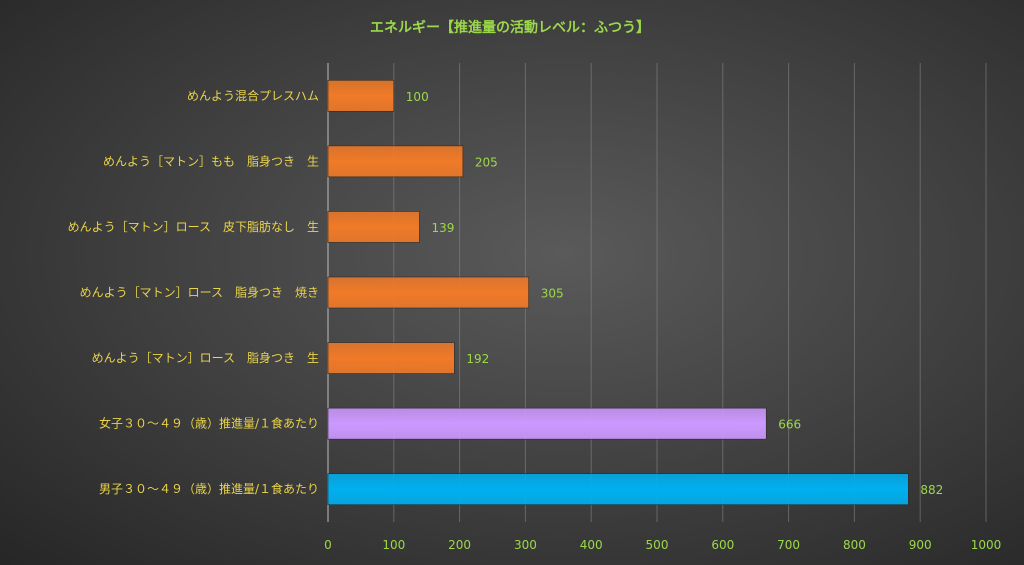  Describe the element at coordinates (417, 97) in the screenshot. I see `value-label: 100` at that location.